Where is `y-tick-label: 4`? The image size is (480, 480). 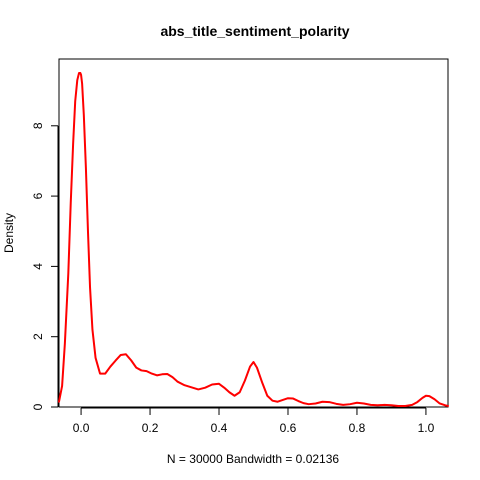
y-tick-label: 4 is located at coordinates (38, 266).